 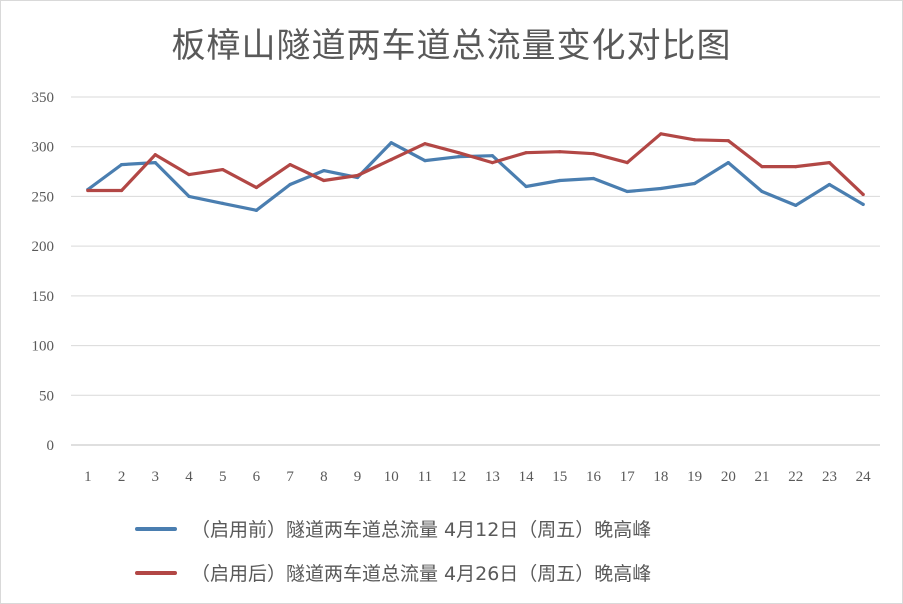 I want to click on series-1-line, so click(x=475, y=176).